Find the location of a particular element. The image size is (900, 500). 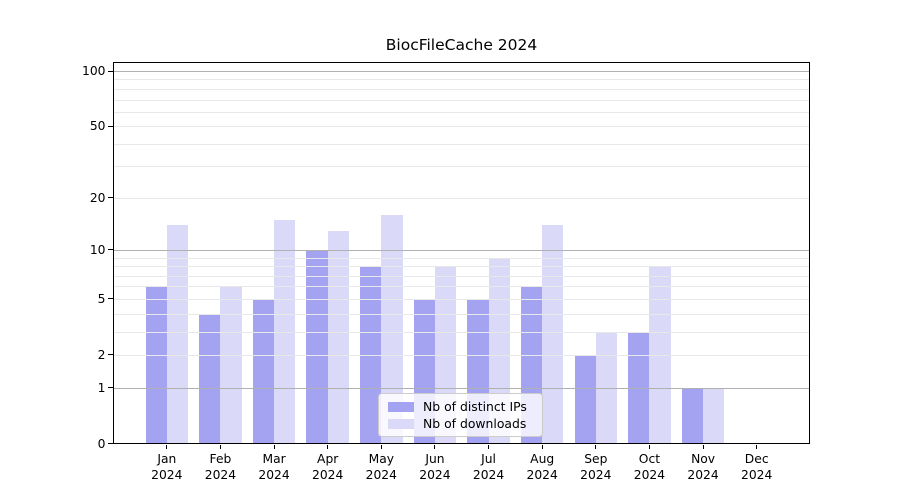

x-tick-label-feb: Feb 2024 is located at coordinates (220, 467).